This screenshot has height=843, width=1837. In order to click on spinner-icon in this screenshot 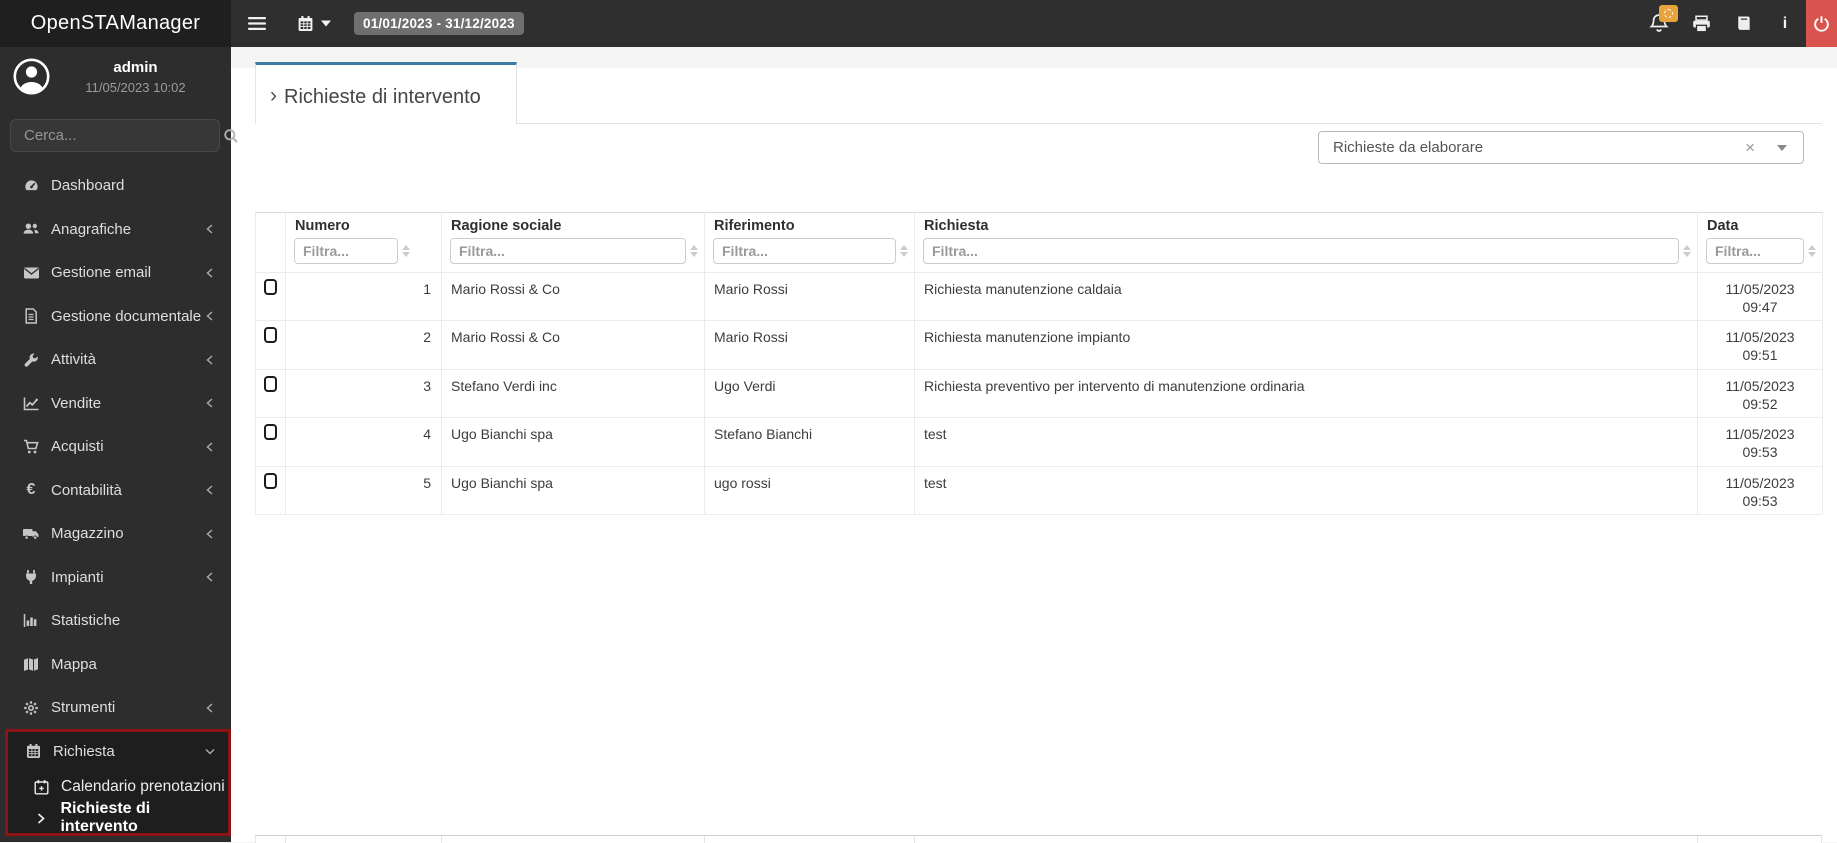, I will do `click(1668, 13)`.